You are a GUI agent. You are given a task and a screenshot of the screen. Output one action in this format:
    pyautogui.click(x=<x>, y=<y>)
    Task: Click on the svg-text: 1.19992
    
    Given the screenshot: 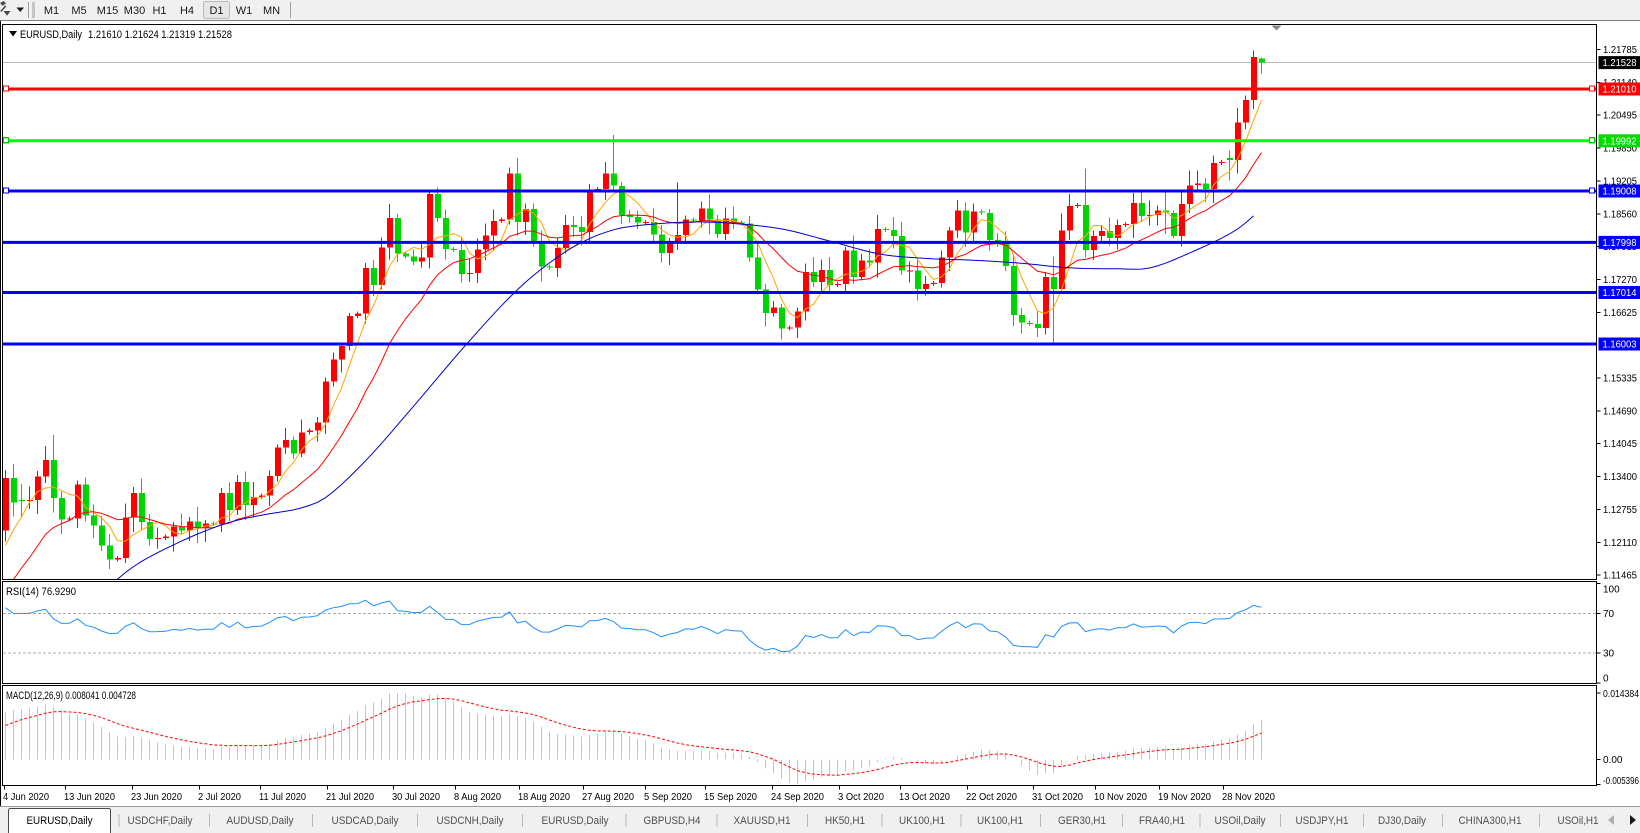 What is the action you would take?
    pyautogui.click(x=1620, y=141)
    